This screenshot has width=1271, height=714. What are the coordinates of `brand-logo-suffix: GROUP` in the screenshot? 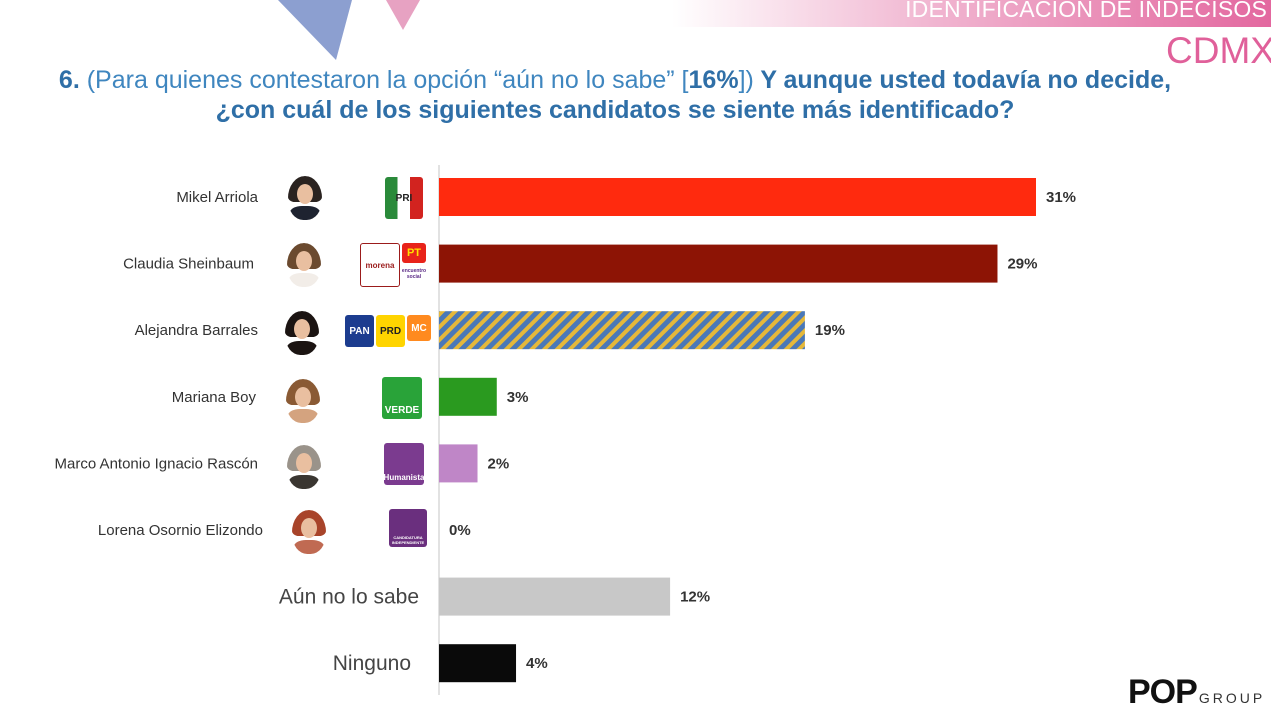 It's located at (1232, 698).